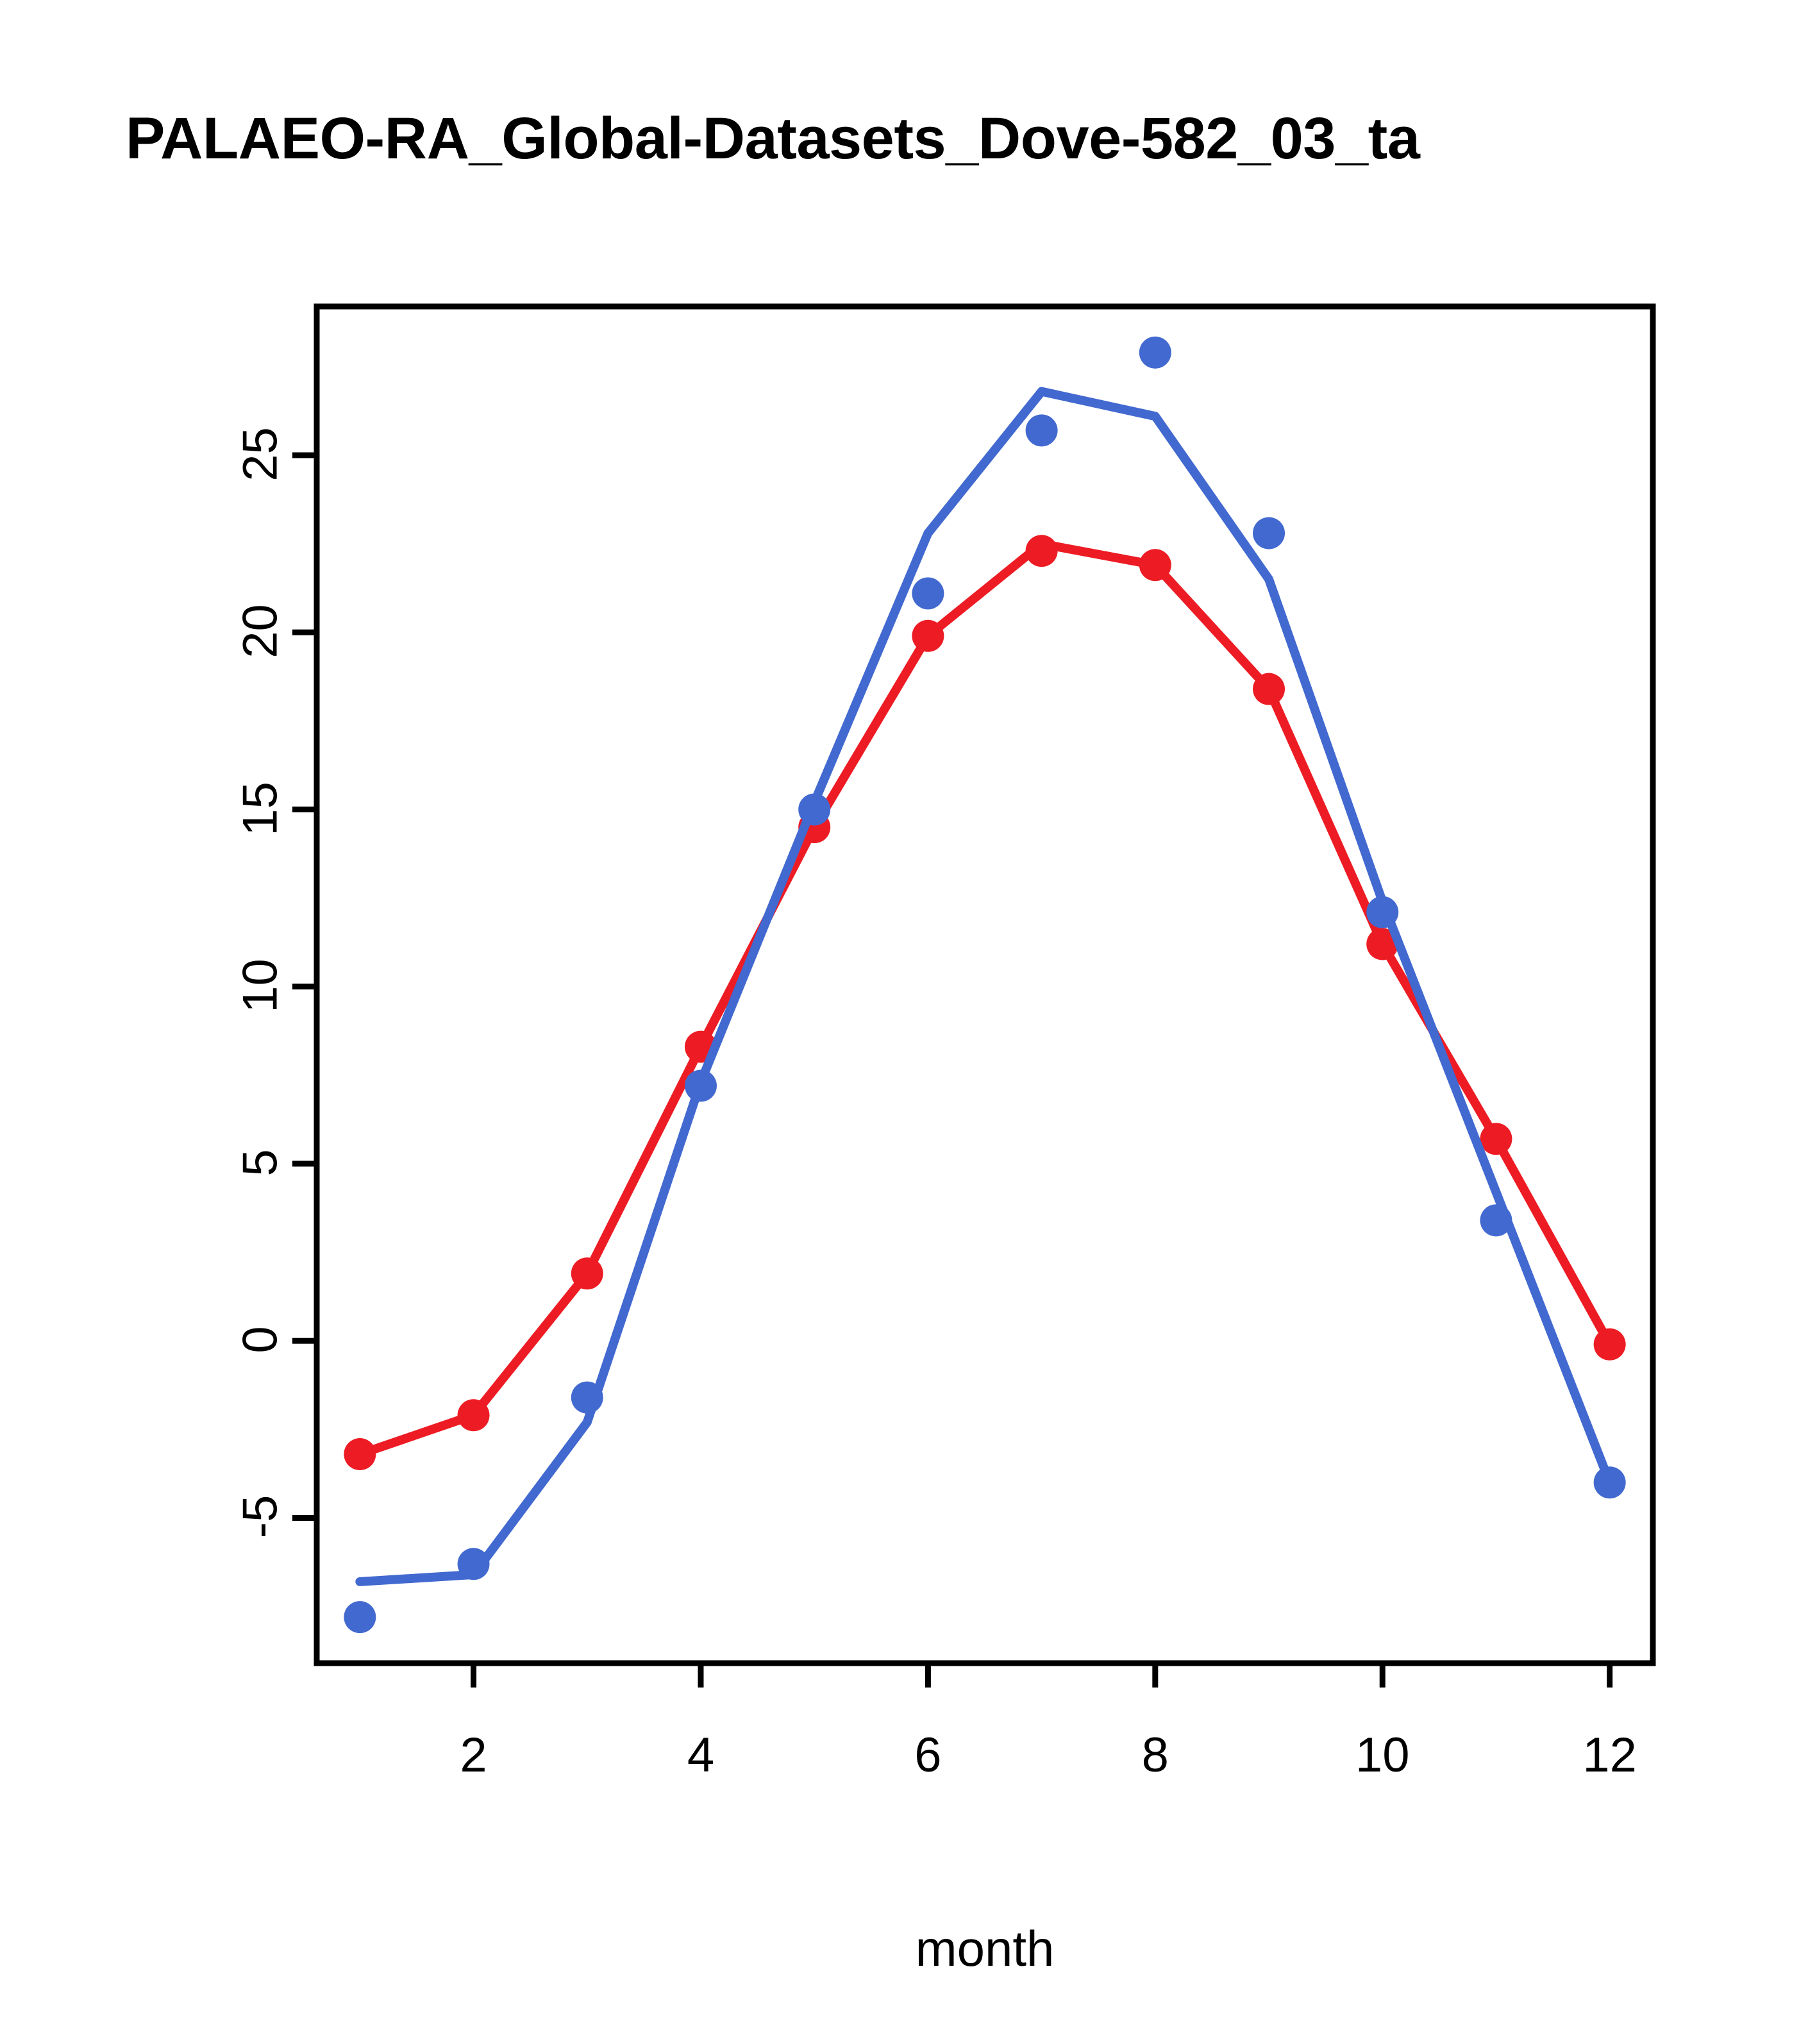  I want to click on y-tick-label: 25, so click(260, 455).